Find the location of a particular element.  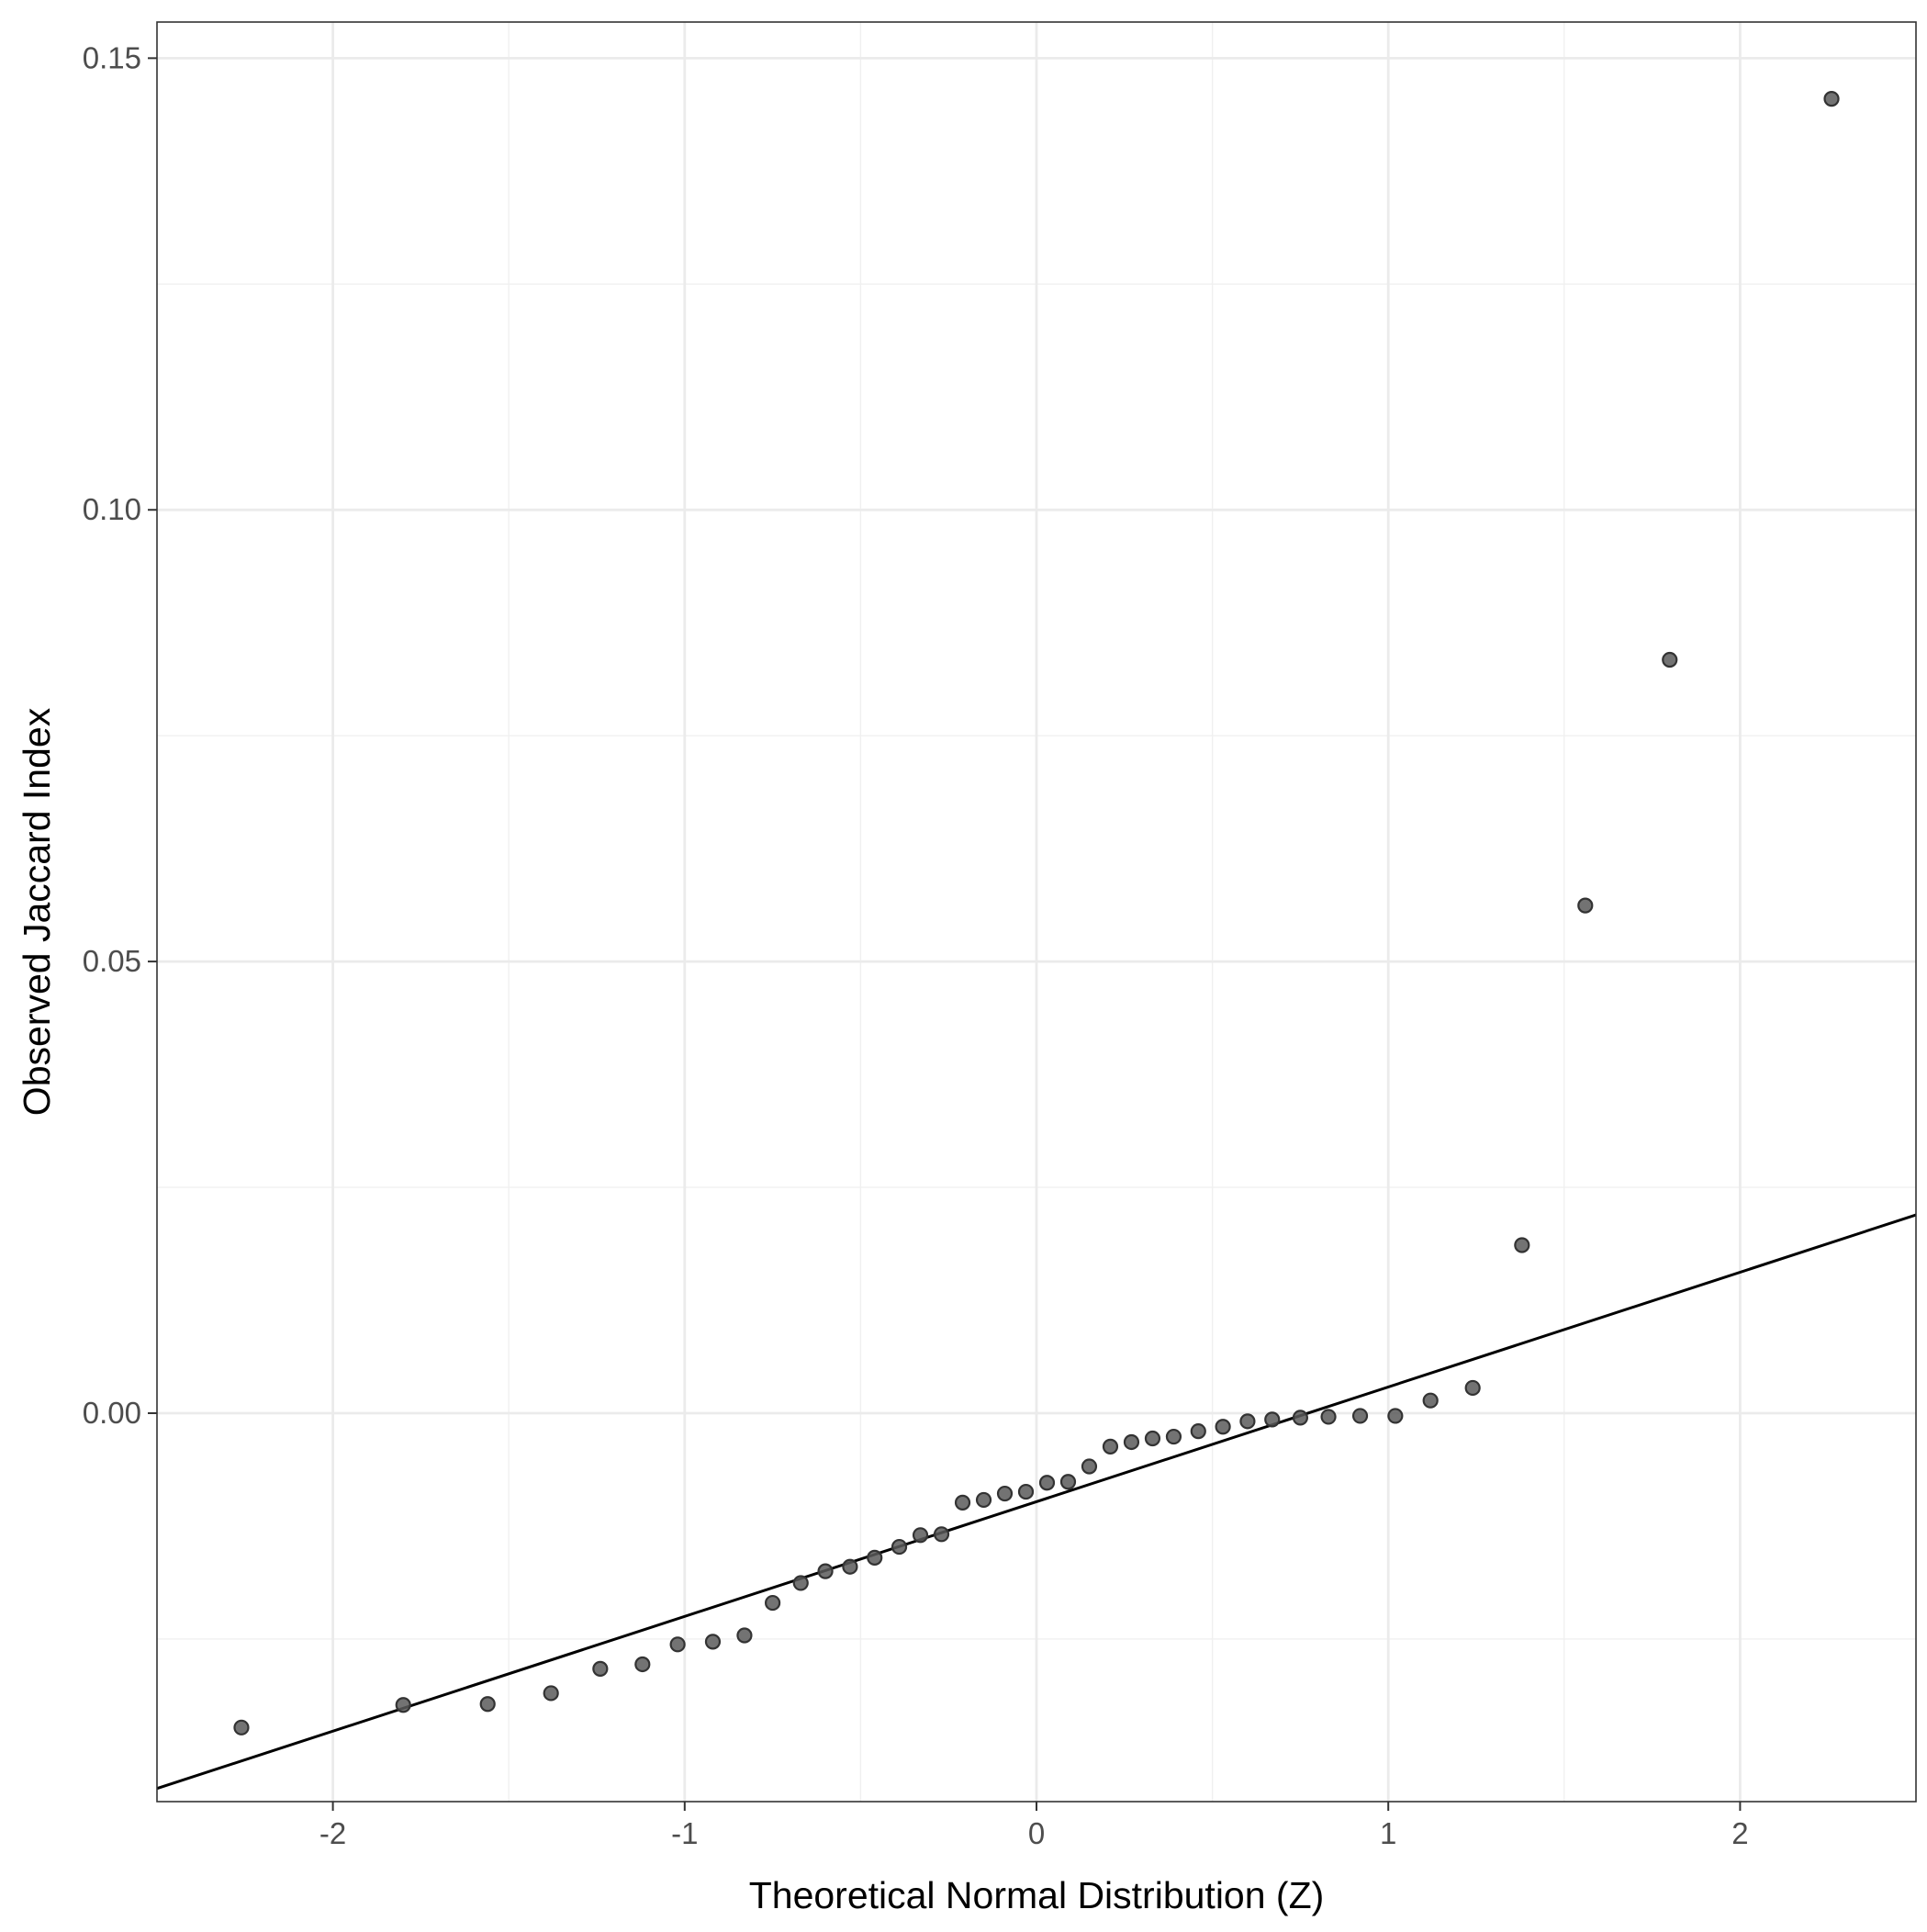

x-tick-label: -1 is located at coordinates (685, 1833).